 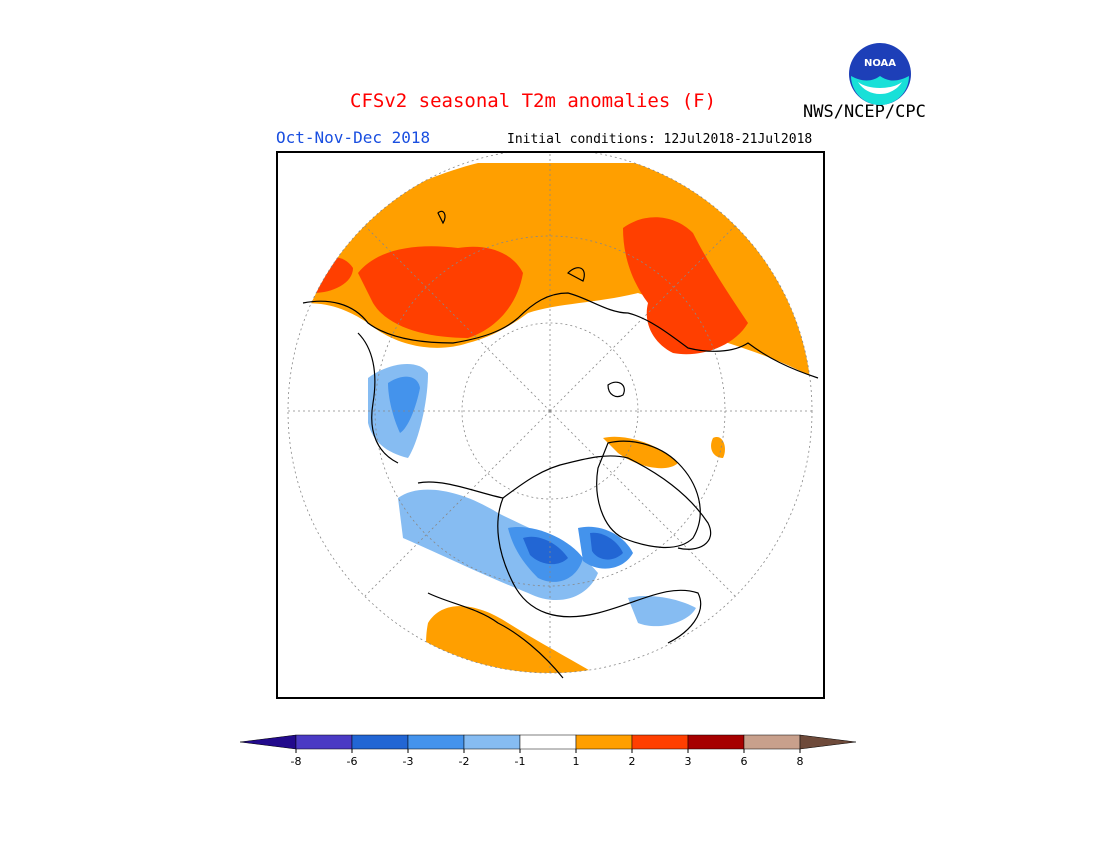 I want to click on initial-conditions: Initial conditions: 12Jul2018-21Jul2018, so click(x=660, y=139).